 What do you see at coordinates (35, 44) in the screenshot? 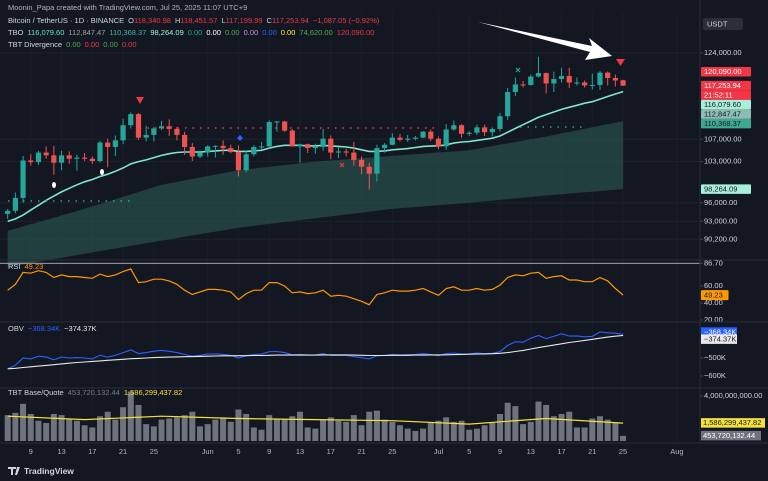
I see `indicator-name: TBT Divergence` at bounding box center [35, 44].